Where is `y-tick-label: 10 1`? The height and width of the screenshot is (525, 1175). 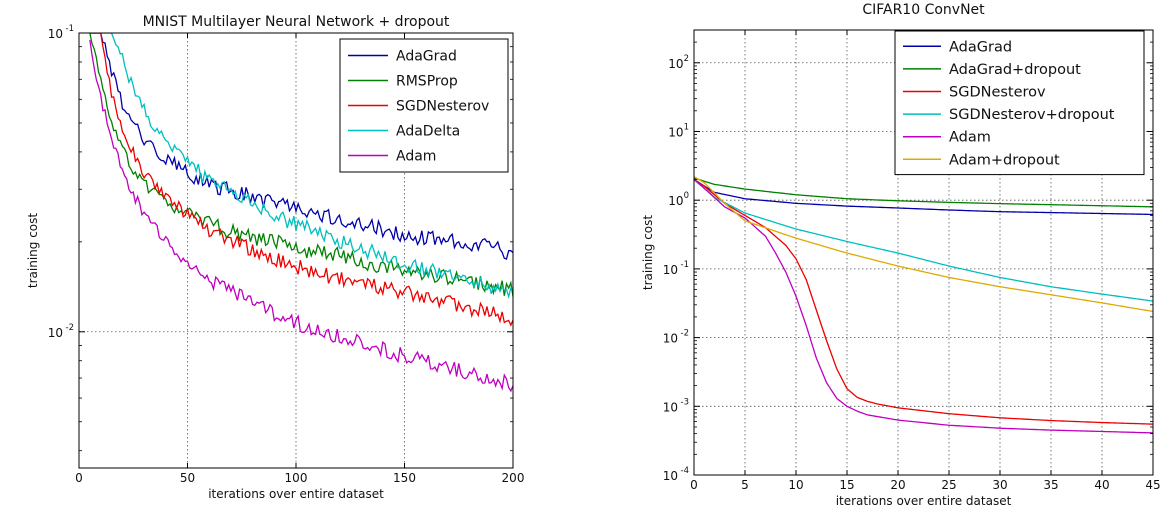
y-tick-label: 10 1 is located at coordinates (678, 130).